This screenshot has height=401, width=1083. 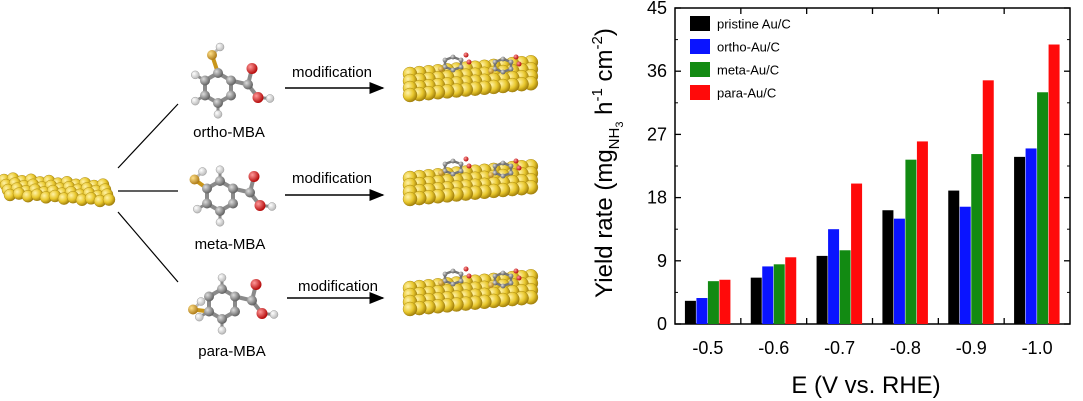 What do you see at coordinates (662, 324) in the screenshot?
I see `y-tick-label: 0` at bounding box center [662, 324].